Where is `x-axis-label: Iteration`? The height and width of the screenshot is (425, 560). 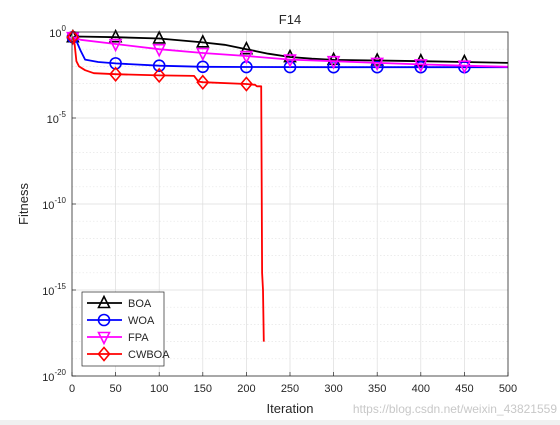
x-axis-label: Iteration is located at coordinates (290, 408).